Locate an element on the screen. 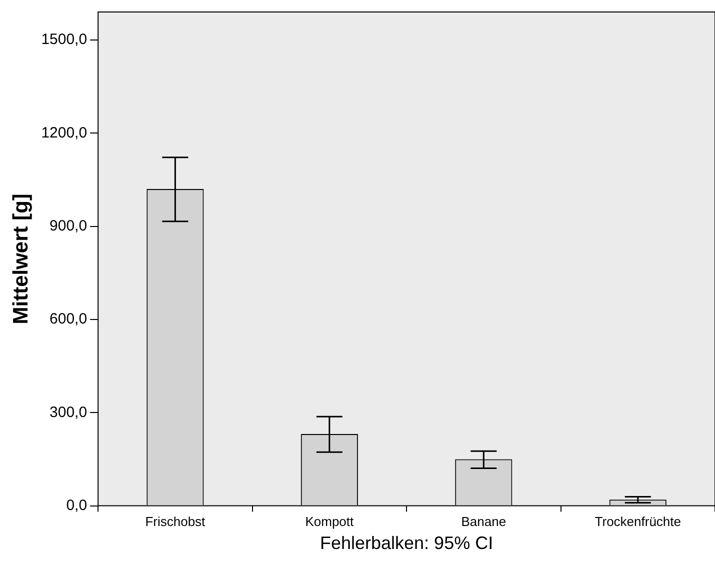  x-tick-label: Trockenfrüchte is located at coordinates (637, 522).